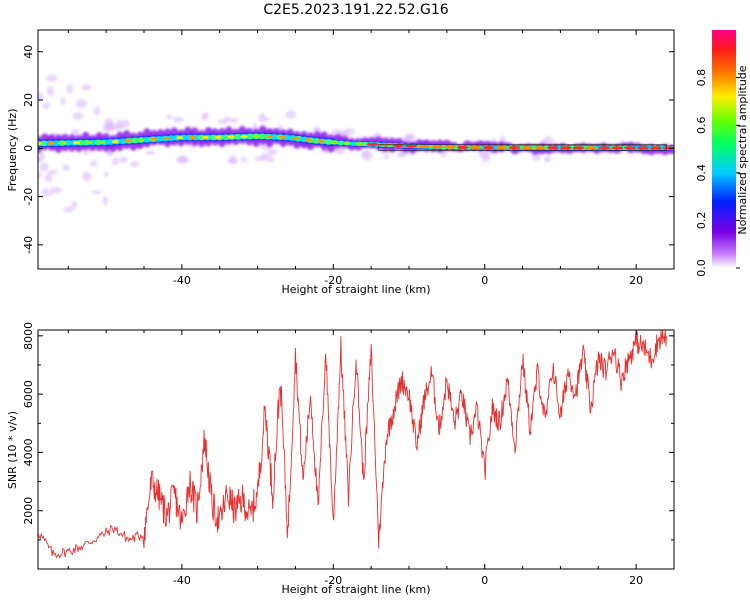 This screenshot has height=600, width=750. What do you see at coordinates (724, 149) in the screenshot?
I see `colorbar-gradient` at bounding box center [724, 149].